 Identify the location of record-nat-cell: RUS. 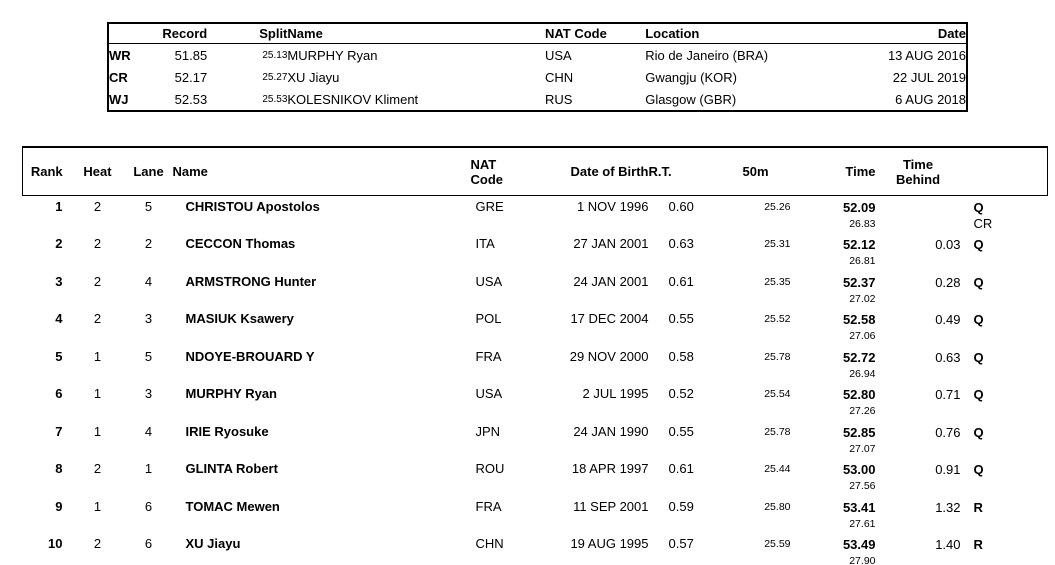
(558, 99).